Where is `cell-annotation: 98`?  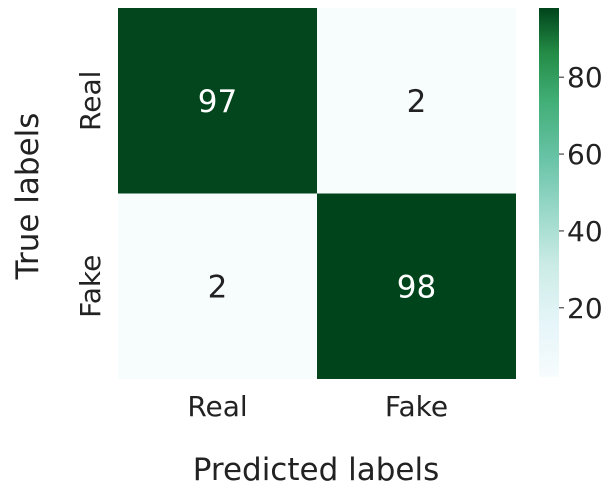 cell-annotation: 98 is located at coordinates (416, 287).